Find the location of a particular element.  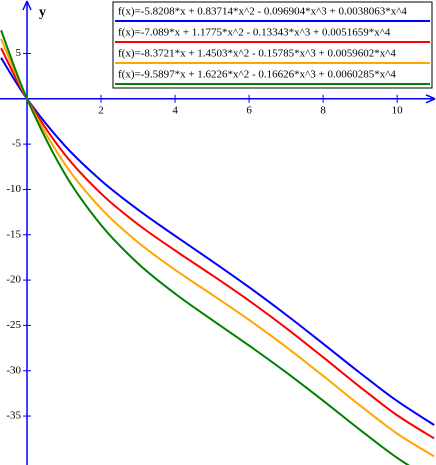

x-tick-label: 8 is located at coordinates (323, 110).